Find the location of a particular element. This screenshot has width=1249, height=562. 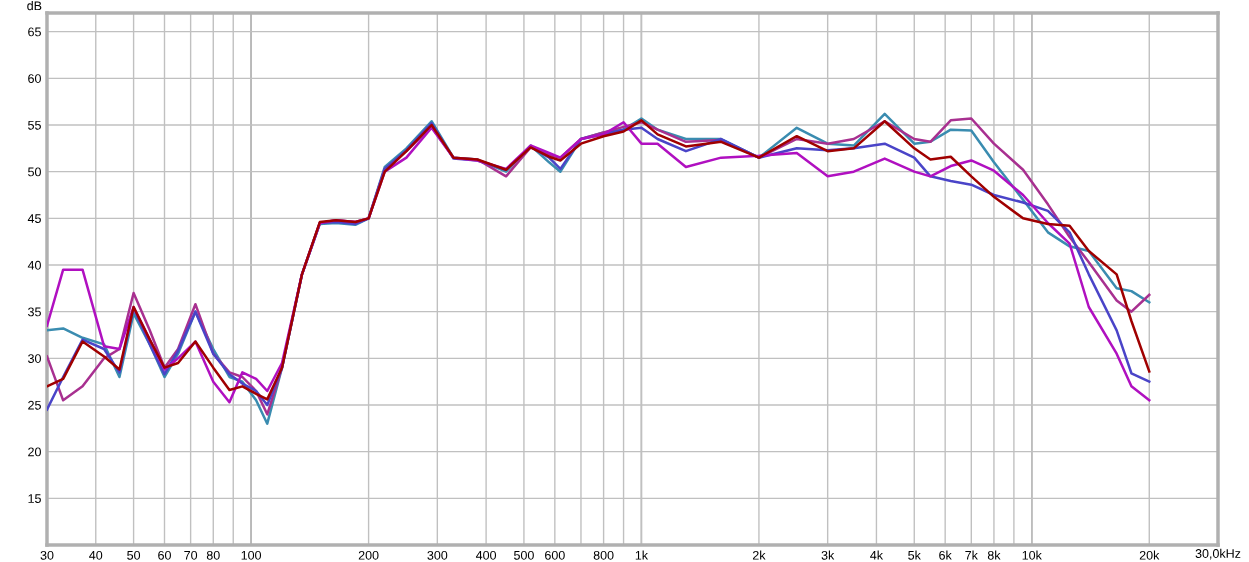

y-tick-label: 15 is located at coordinates (34, 498).